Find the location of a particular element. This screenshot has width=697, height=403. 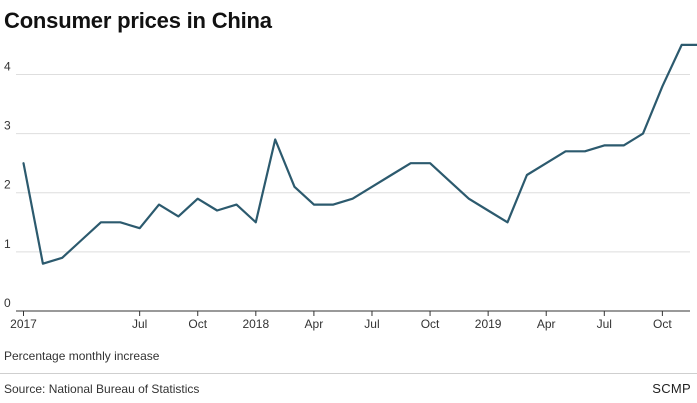

y-tick-label: 0 is located at coordinates (7, 303).